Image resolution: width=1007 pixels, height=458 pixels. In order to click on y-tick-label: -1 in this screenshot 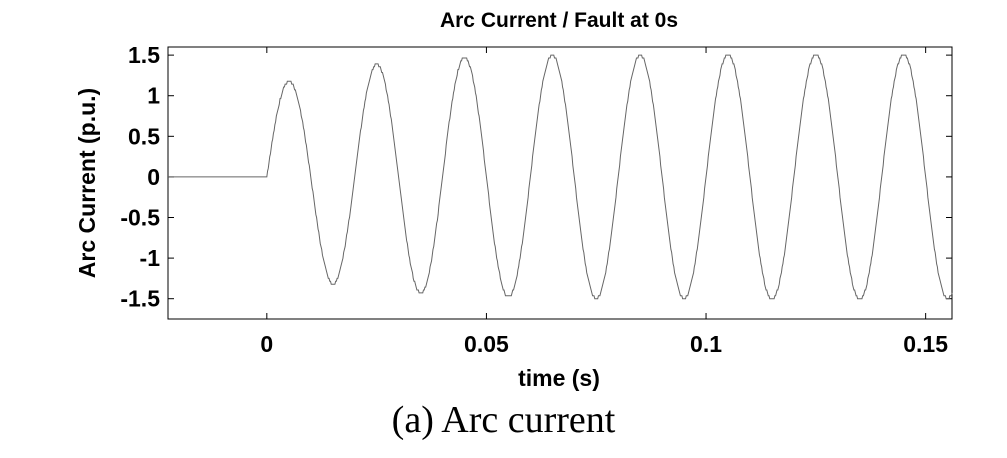, I will do `click(150, 258)`.